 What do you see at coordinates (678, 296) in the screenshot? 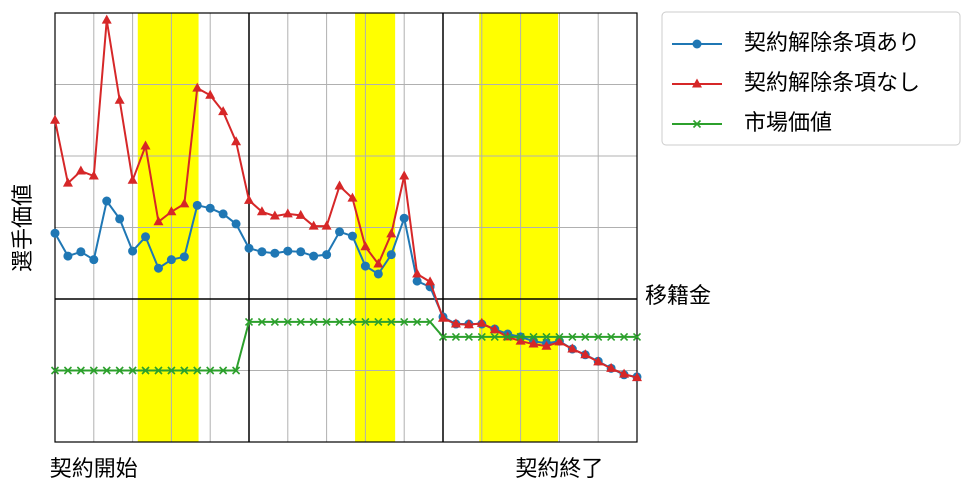
I see `transfer-fee-label: 移籍金` at bounding box center [678, 296].